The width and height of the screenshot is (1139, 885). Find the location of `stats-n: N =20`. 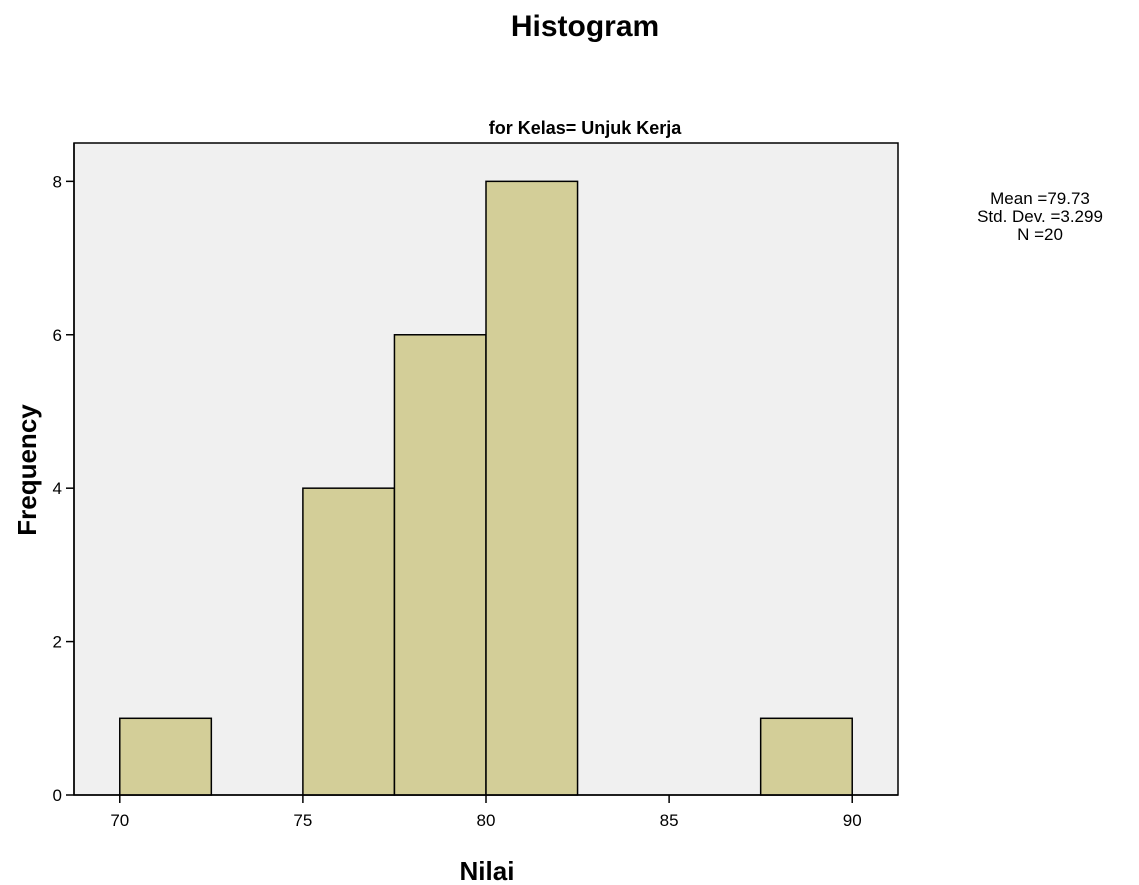

stats-n: N =20 is located at coordinates (1040, 234).